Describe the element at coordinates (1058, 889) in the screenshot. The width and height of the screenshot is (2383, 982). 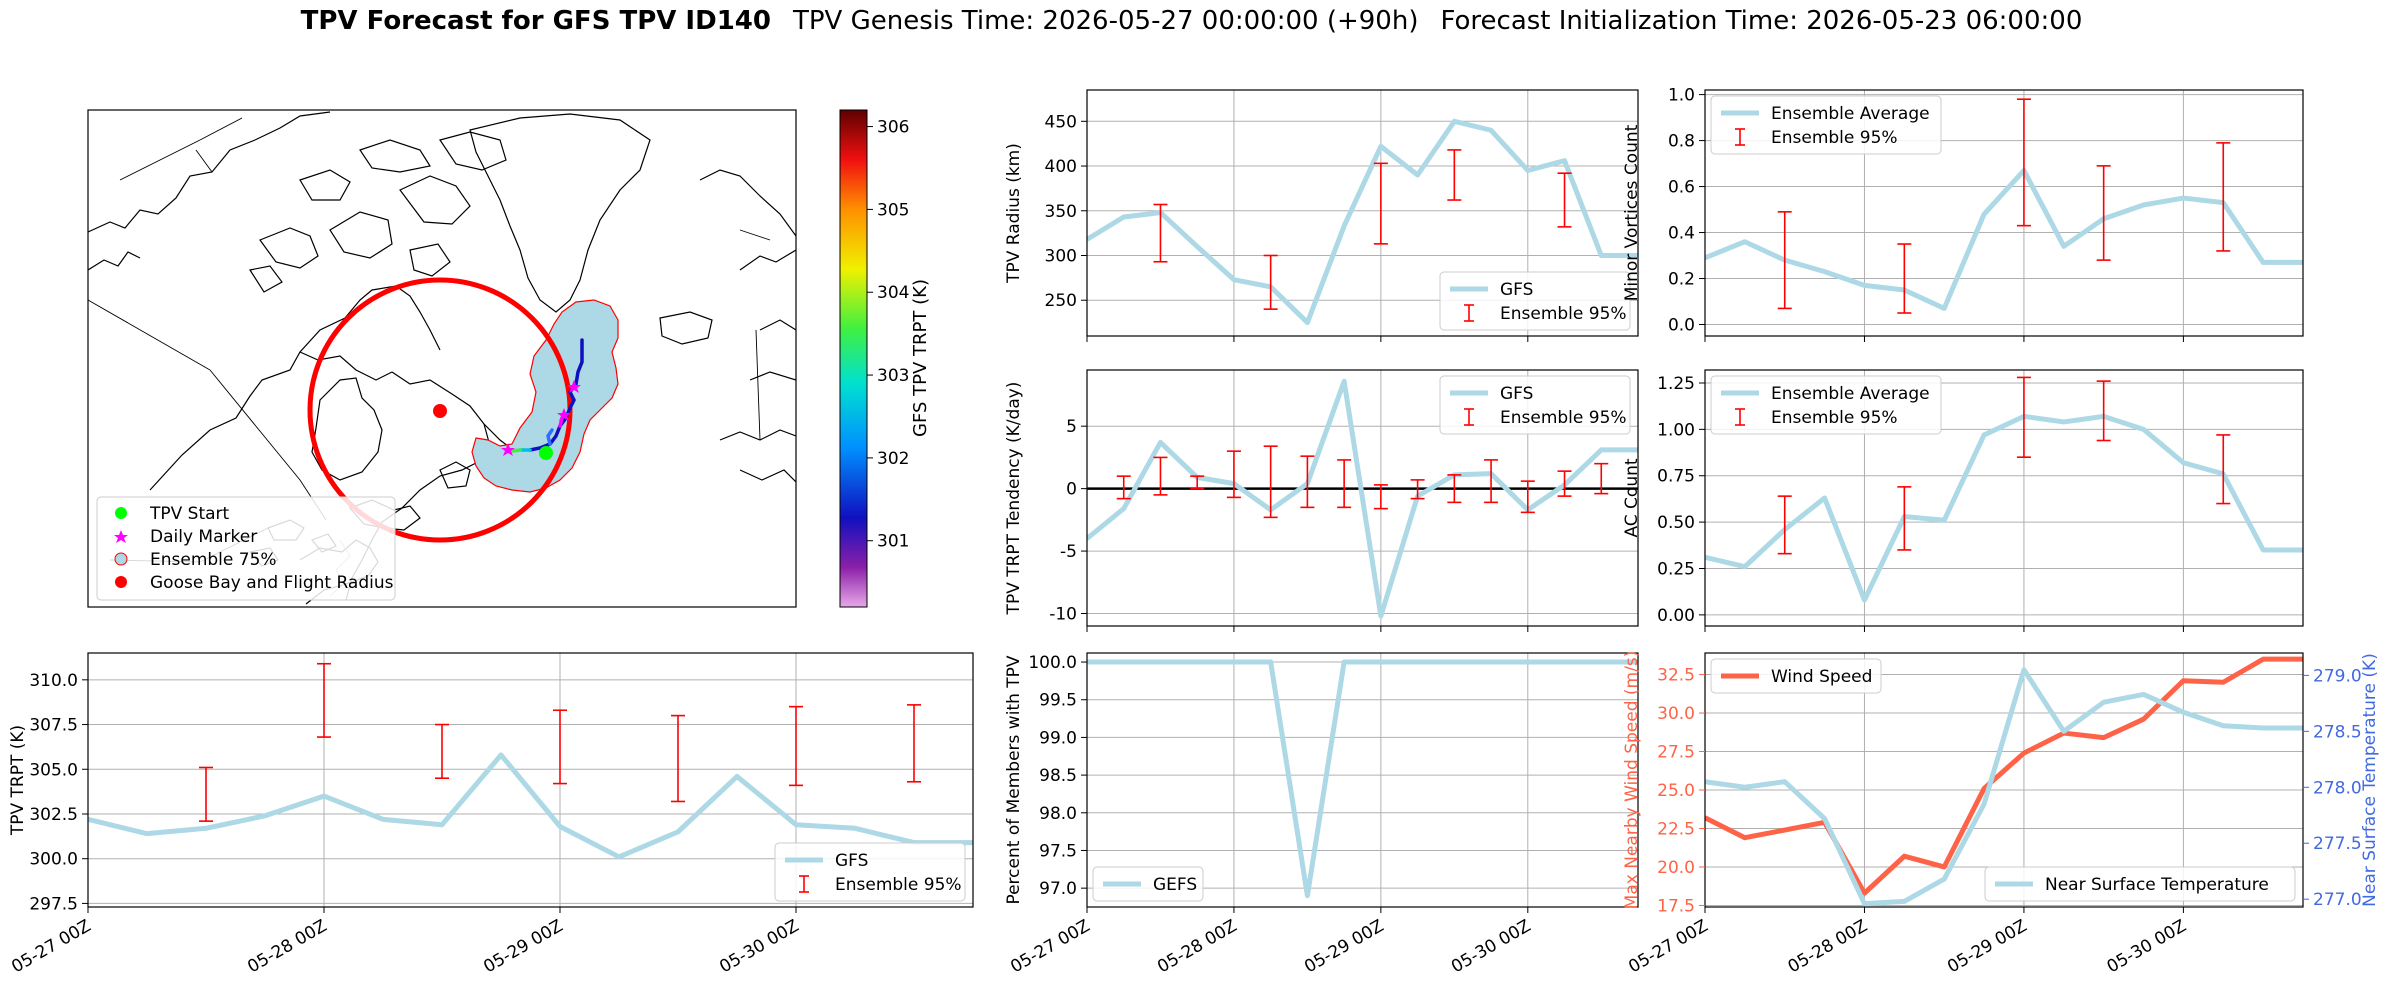
I see `y-tick-label: 97.0` at that location.